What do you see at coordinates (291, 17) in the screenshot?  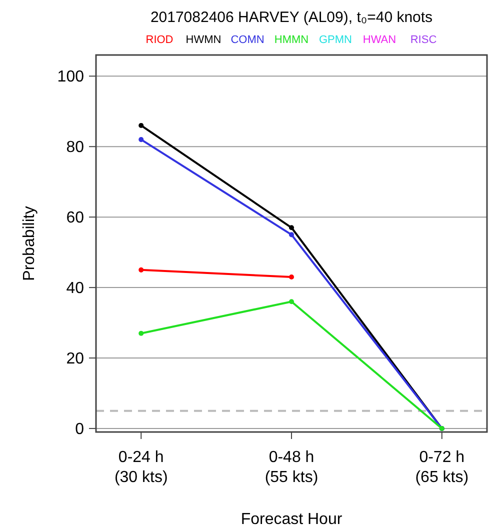 I see `chart-title: 2017082406 HARVEY (AL09), t₀=40 knots` at bounding box center [291, 17].